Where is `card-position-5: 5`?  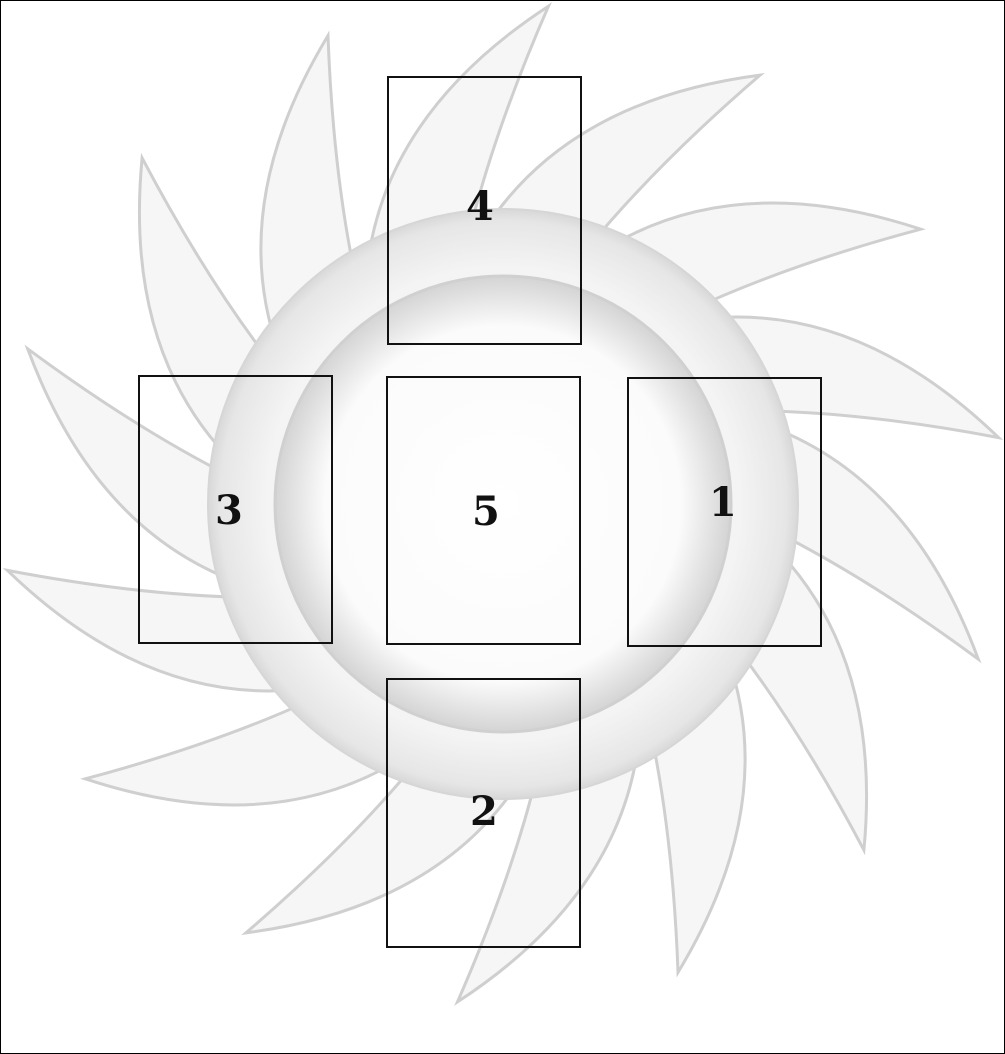 card-position-5: 5 is located at coordinates (483, 510).